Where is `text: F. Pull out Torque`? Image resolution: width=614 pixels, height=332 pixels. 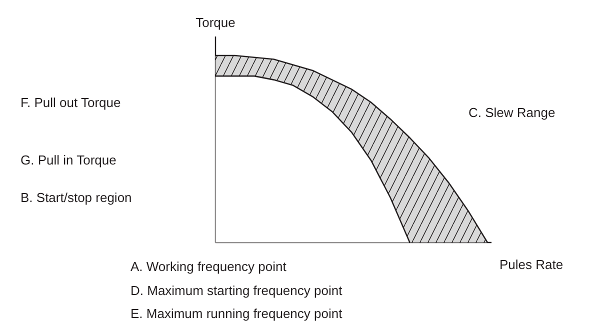 text: F. Pull out Torque is located at coordinates (70, 102).